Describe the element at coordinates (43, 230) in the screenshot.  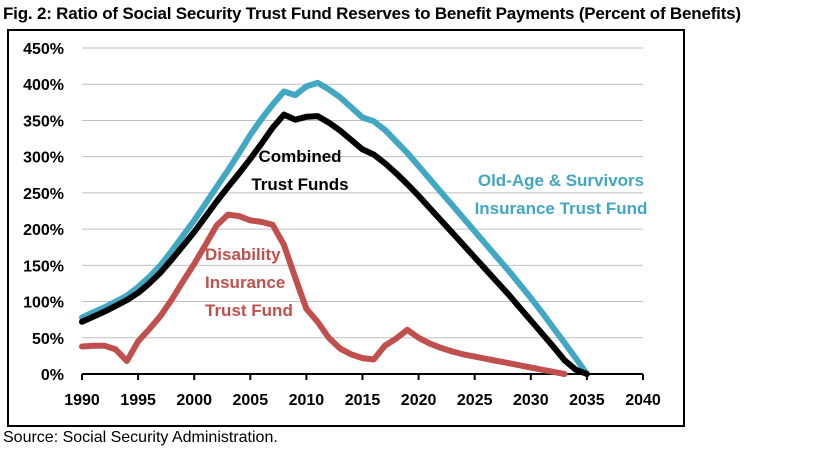
I see `y-tick-label: 200%` at that location.